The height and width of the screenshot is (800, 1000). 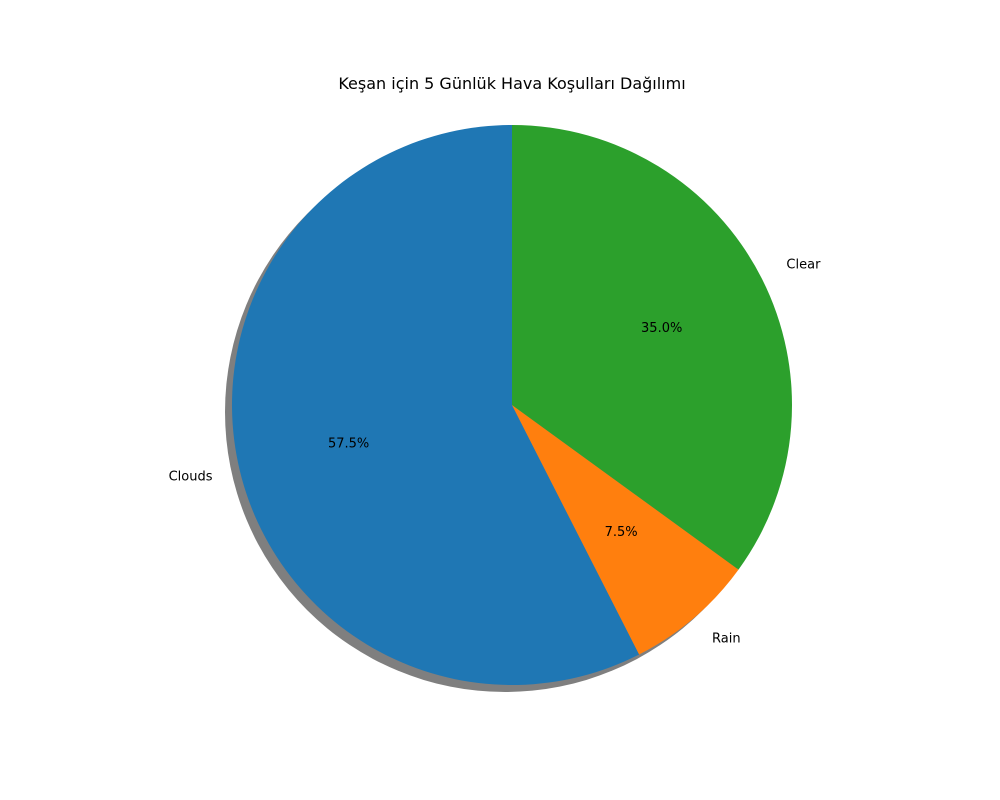 I want to click on pct-label-rain: 7.5%, so click(x=621, y=532).